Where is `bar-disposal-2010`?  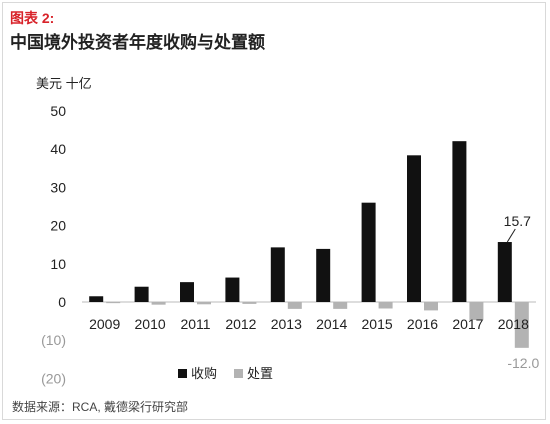 bar-disposal-2010 is located at coordinates (158, 303).